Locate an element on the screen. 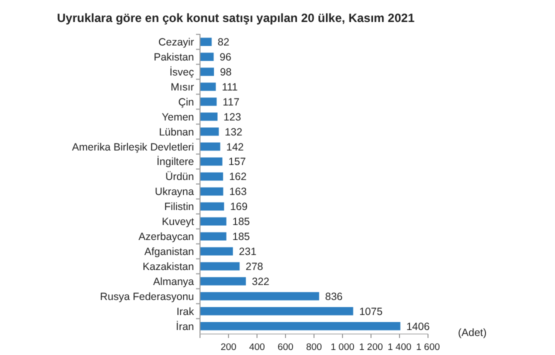 The image size is (555, 355). y-tick-label: Çin is located at coordinates (186, 102).